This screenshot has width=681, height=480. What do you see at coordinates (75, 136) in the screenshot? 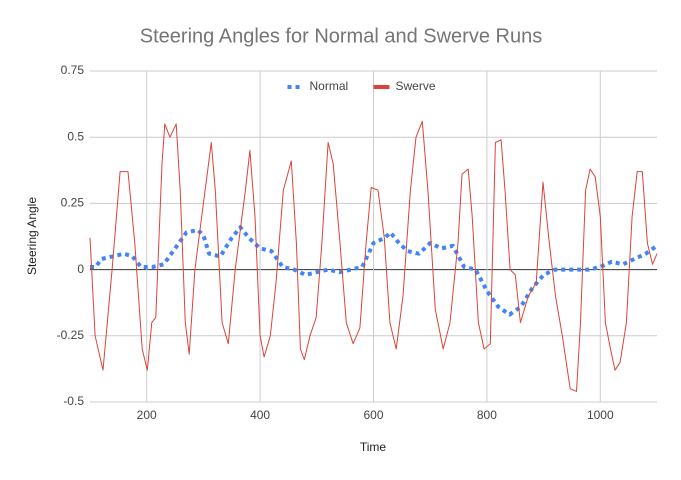
I see `y-tick-label: 0.5` at bounding box center [75, 136].